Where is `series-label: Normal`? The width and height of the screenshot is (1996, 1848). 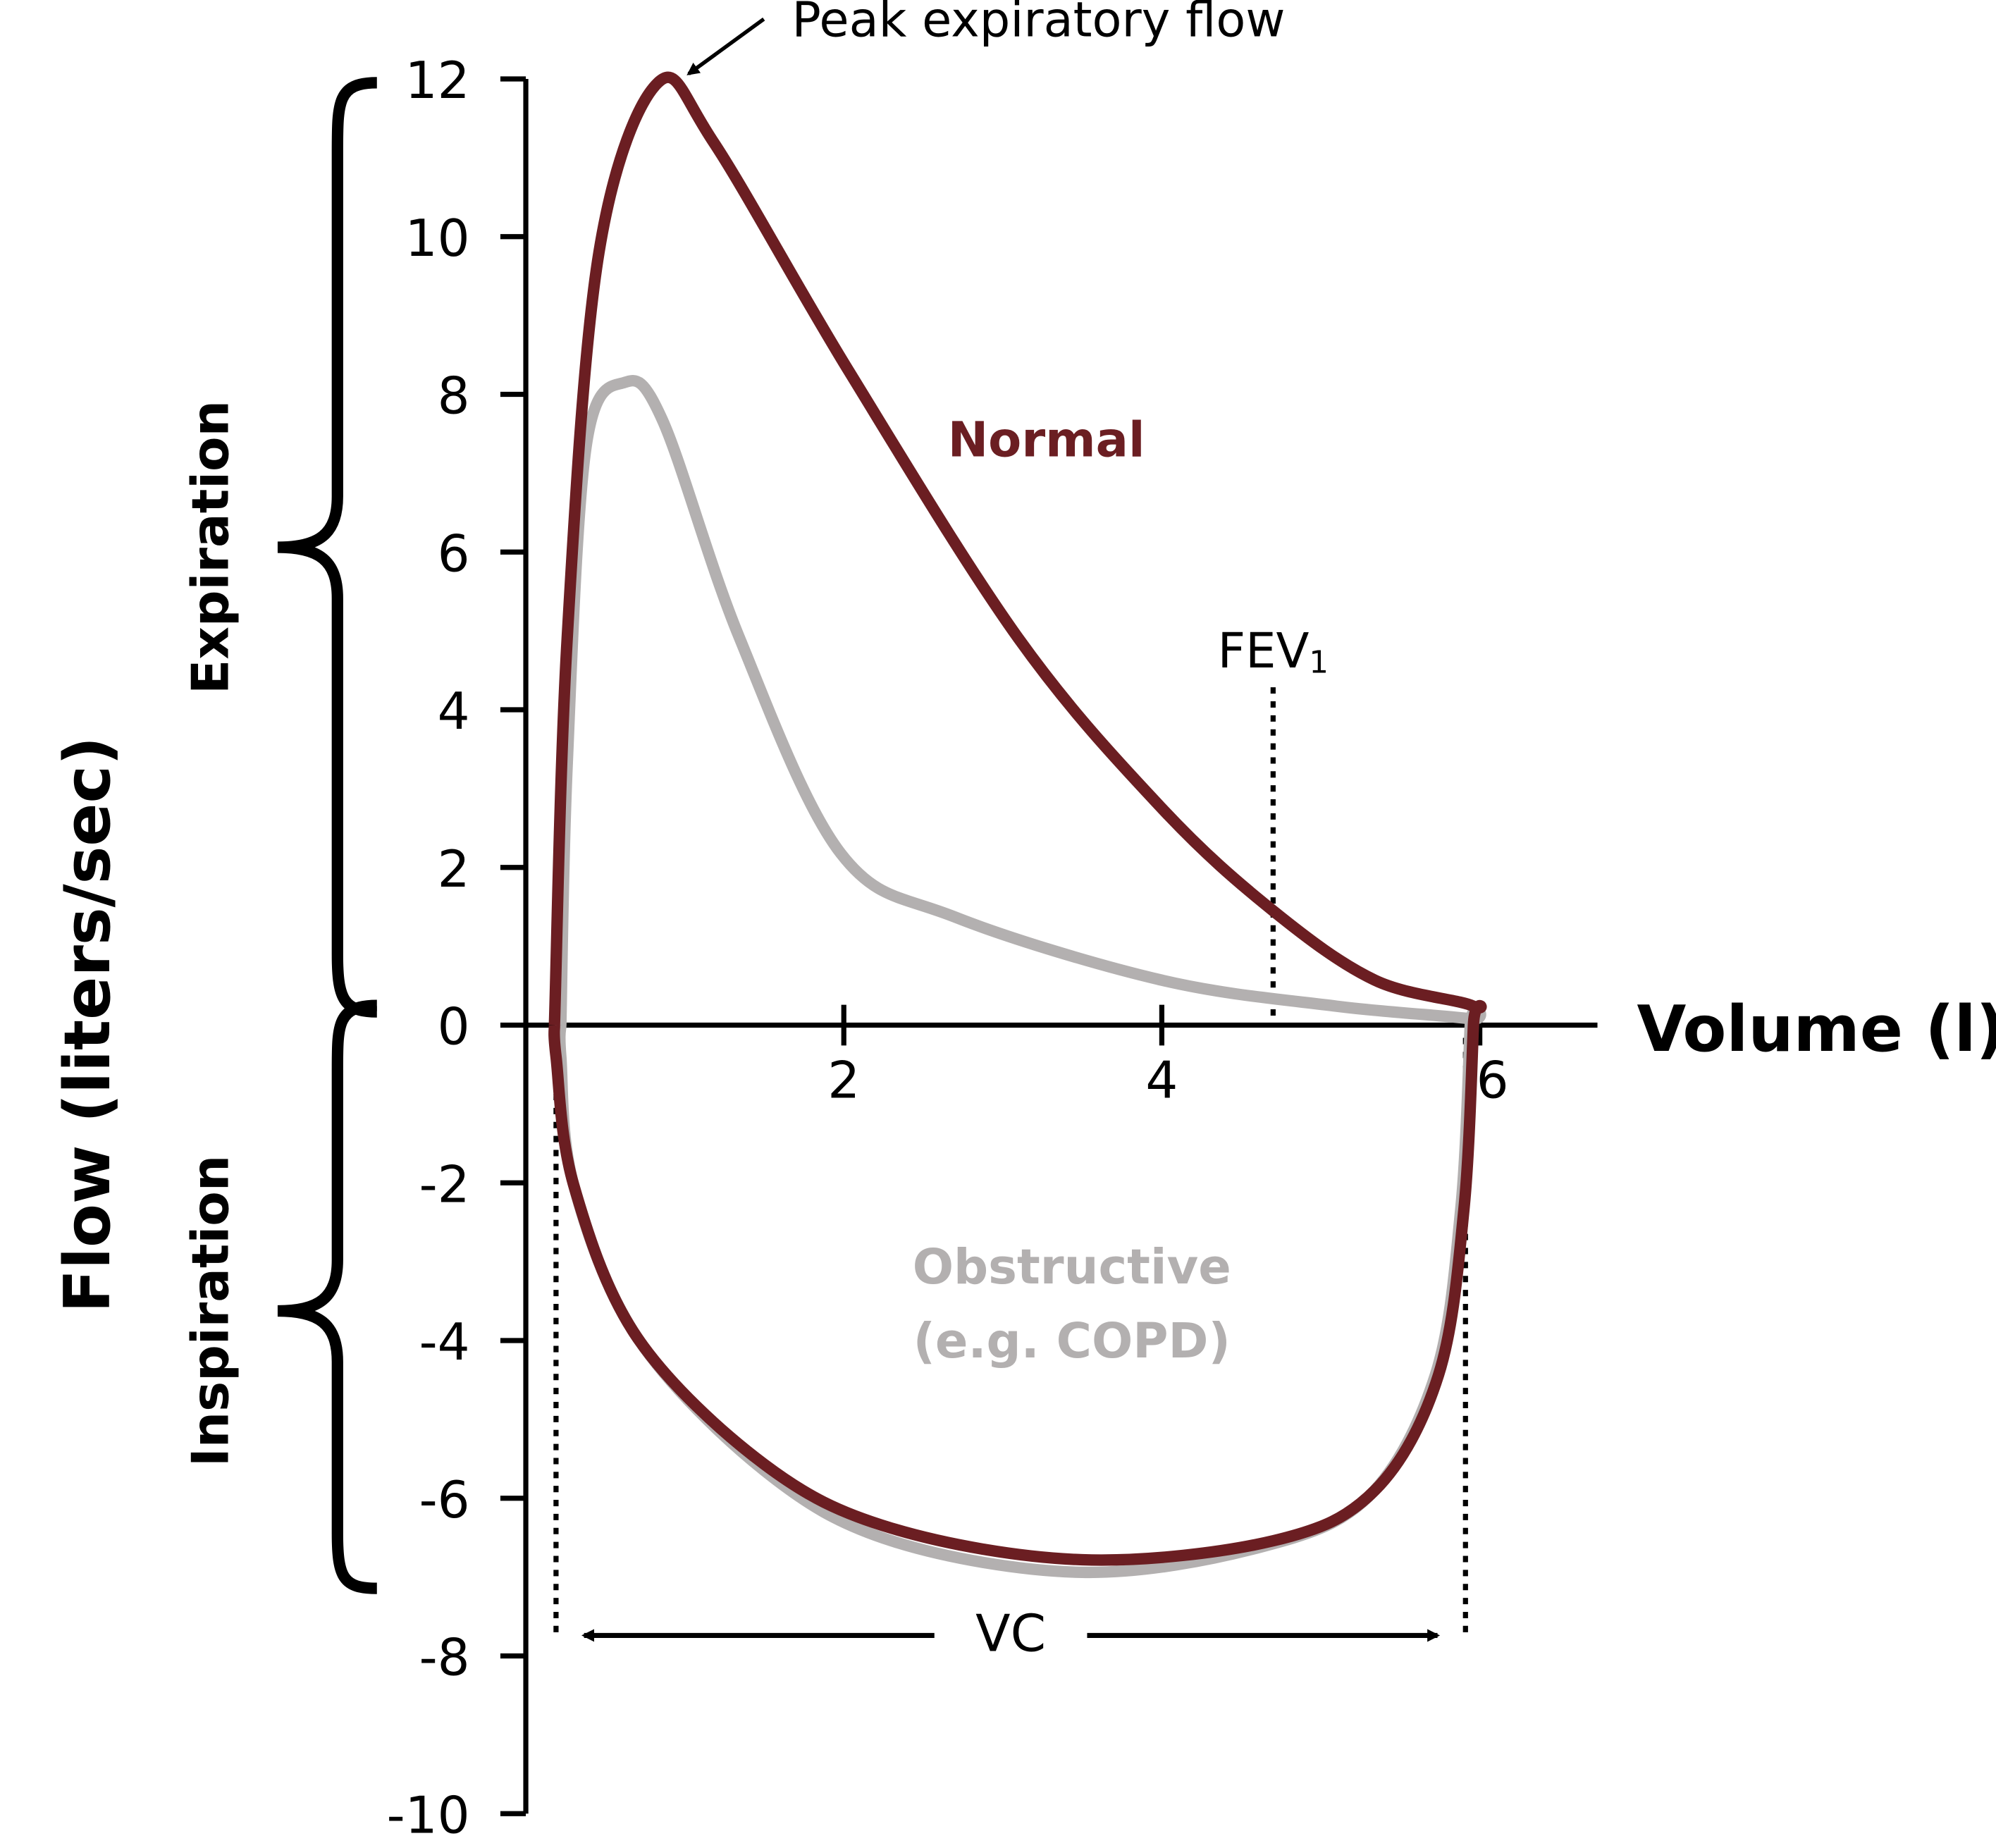
series-label: Normal is located at coordinates (1046, 440).